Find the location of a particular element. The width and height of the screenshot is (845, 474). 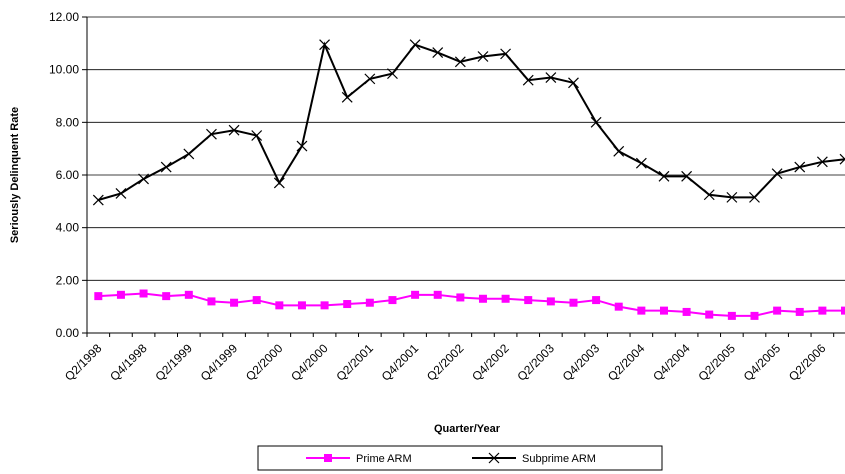

y-tick-label: 12.00 is located at coordinates (64, 17).